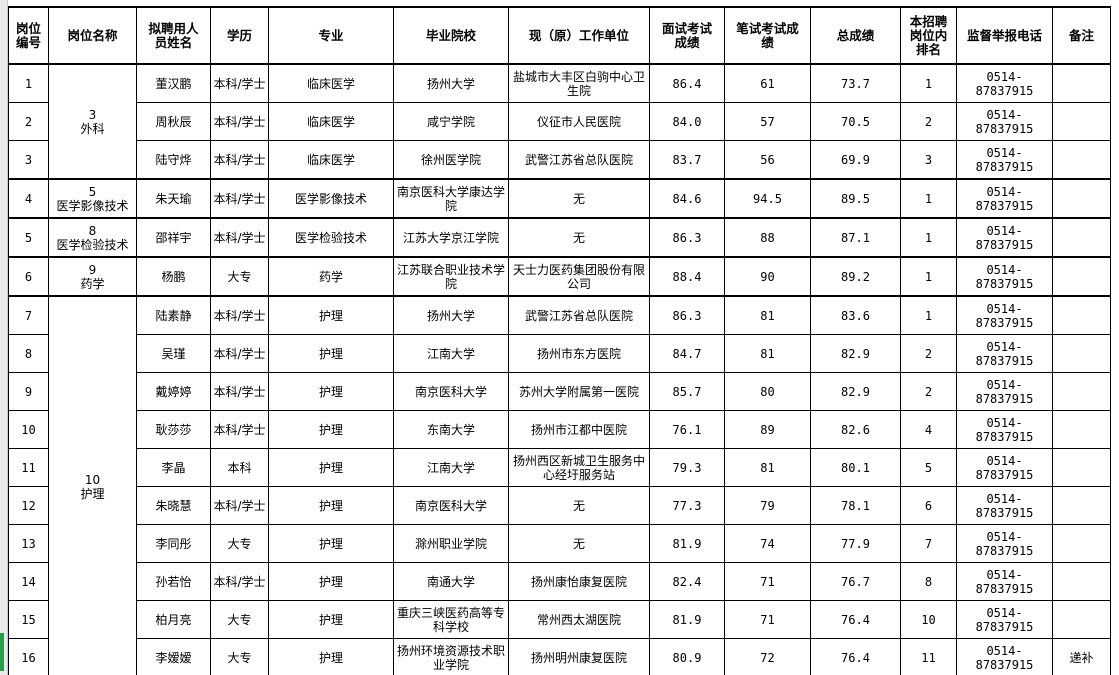 This screenshot has height=675, width=1119. What do you see at coordinates (579, 315) in the screenshot?
I see `table-cell: 武警江苏省总队医院` at bounding box center [579, 315].